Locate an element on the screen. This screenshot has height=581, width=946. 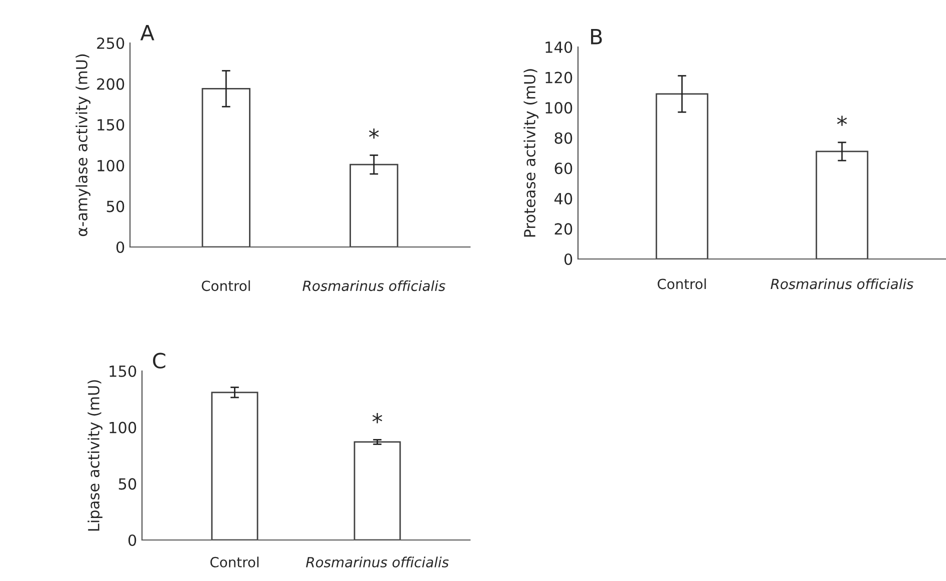
y-tick-label: 120 is located at coordinates (559, 78).